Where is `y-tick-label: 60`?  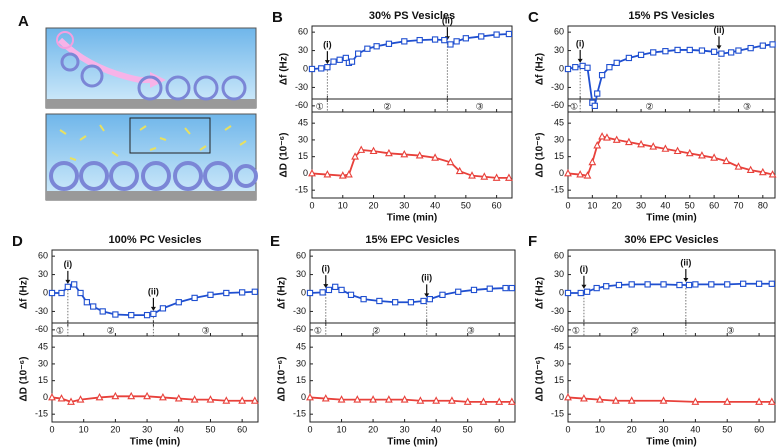 y-tick-label: 60 is located at coordinates (301, 256).